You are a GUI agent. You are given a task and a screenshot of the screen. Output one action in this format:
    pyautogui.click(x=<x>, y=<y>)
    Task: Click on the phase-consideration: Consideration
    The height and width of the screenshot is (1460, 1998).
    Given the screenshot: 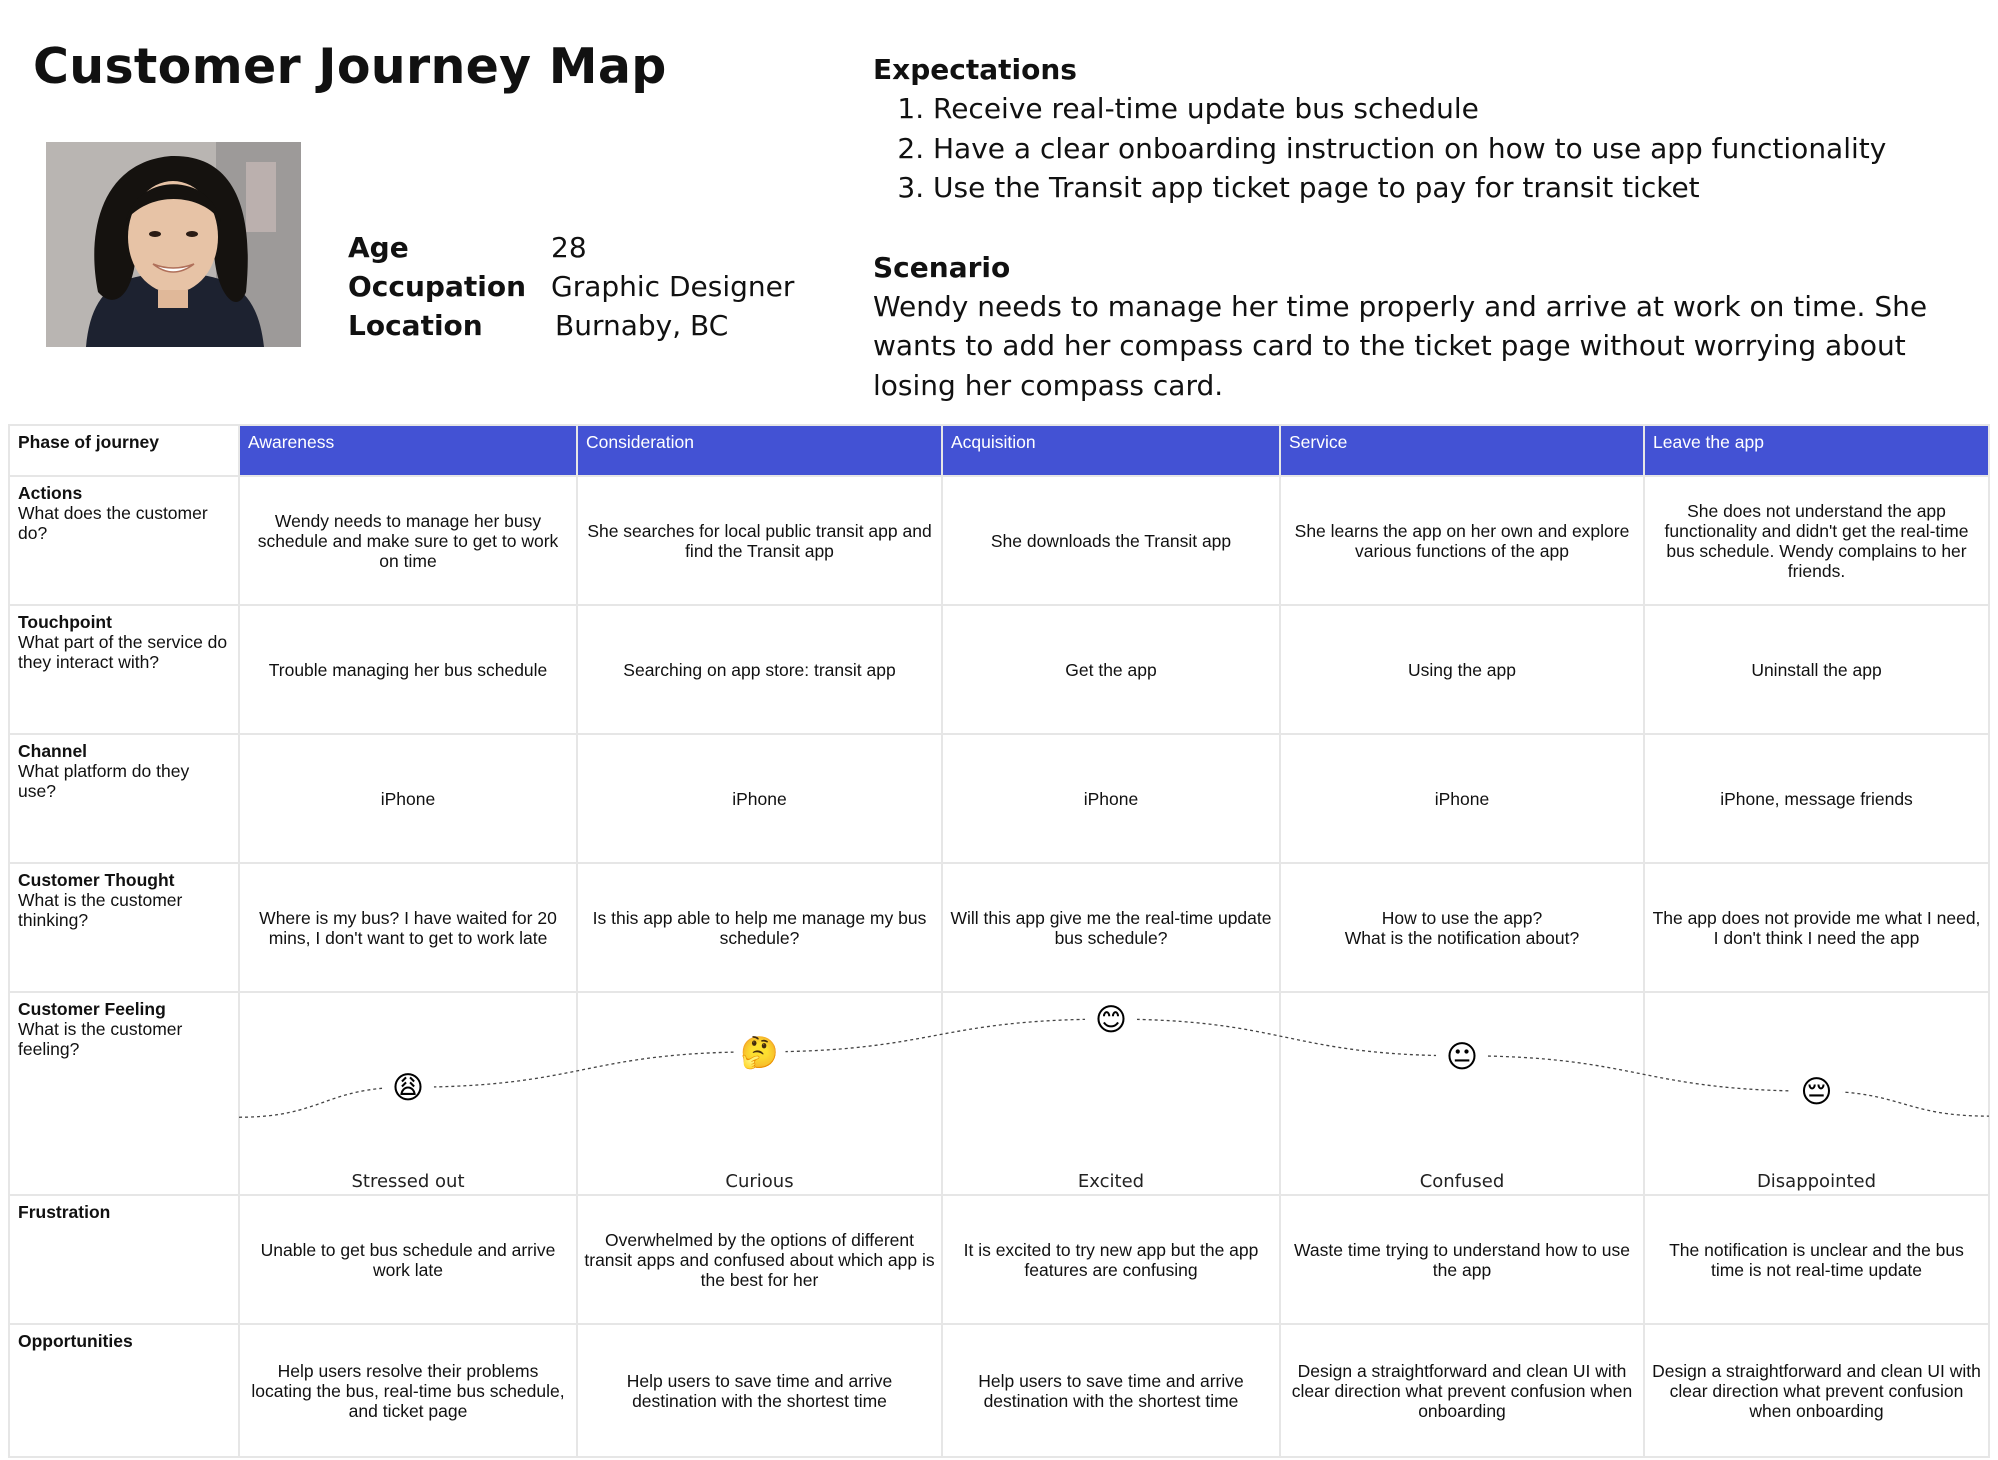 What is the action you would take?
    pyautogui.click(x=759, y=450)
    